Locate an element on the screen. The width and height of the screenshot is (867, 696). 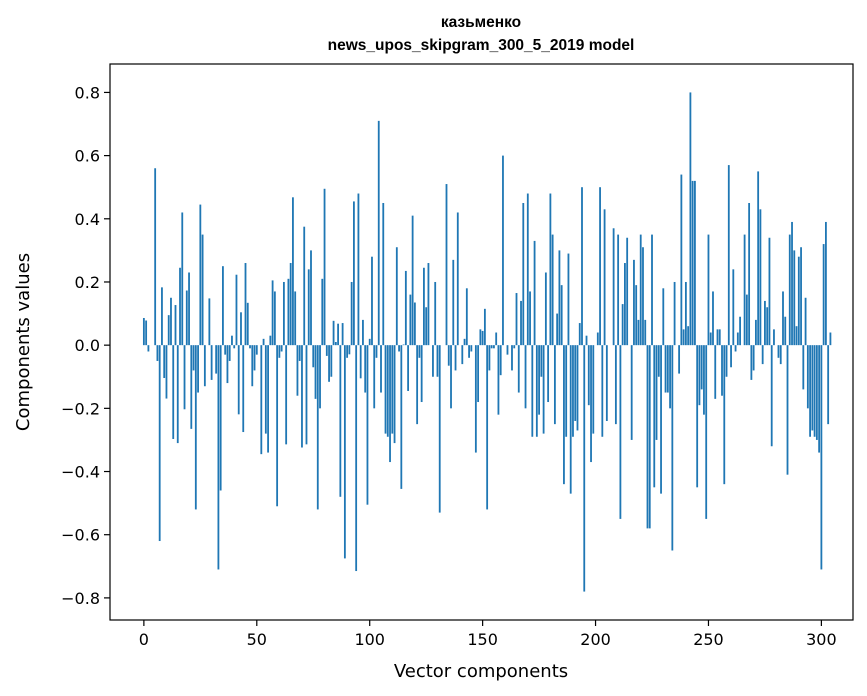
x-tick-label: 250 is located at coordinates (708, 639).